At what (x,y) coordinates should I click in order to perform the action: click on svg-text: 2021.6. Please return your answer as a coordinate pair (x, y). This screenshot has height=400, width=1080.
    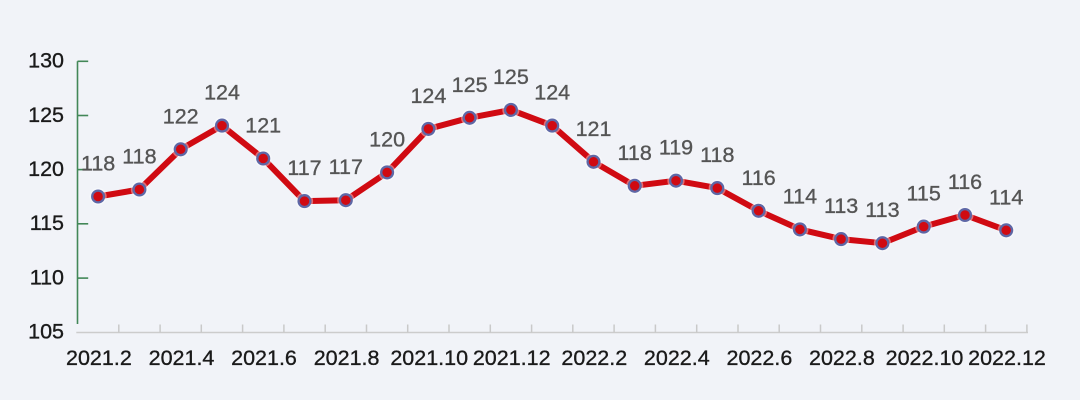
    Looking at the image, I should click on (264, 358).